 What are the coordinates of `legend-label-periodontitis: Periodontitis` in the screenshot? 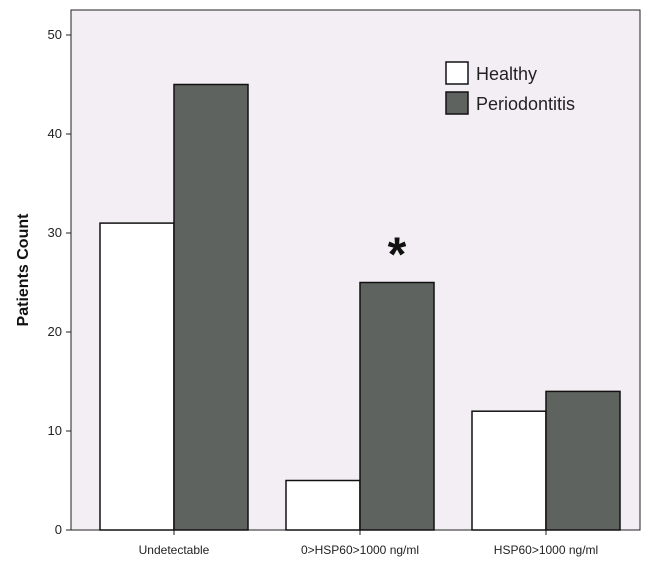 It's located at (525, 104).